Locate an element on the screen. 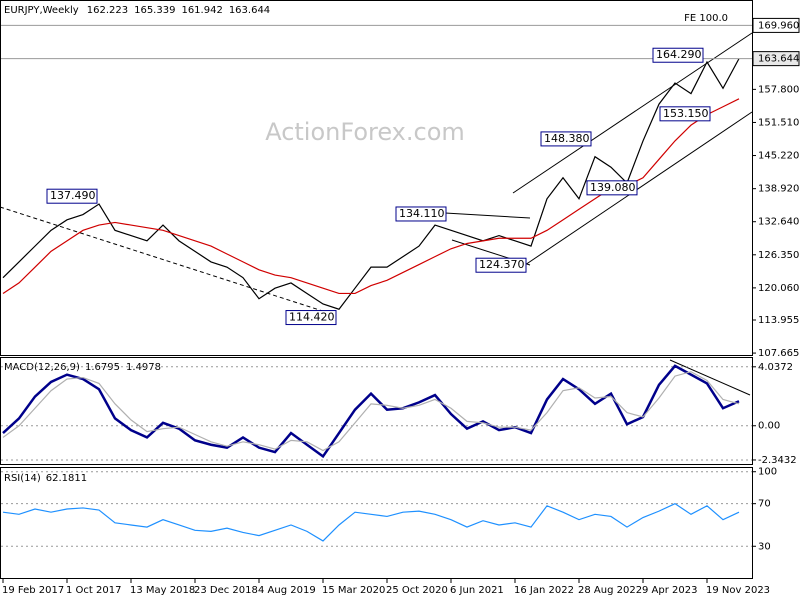  annotation-label: 124.370 is located at coordinates (502, 264).